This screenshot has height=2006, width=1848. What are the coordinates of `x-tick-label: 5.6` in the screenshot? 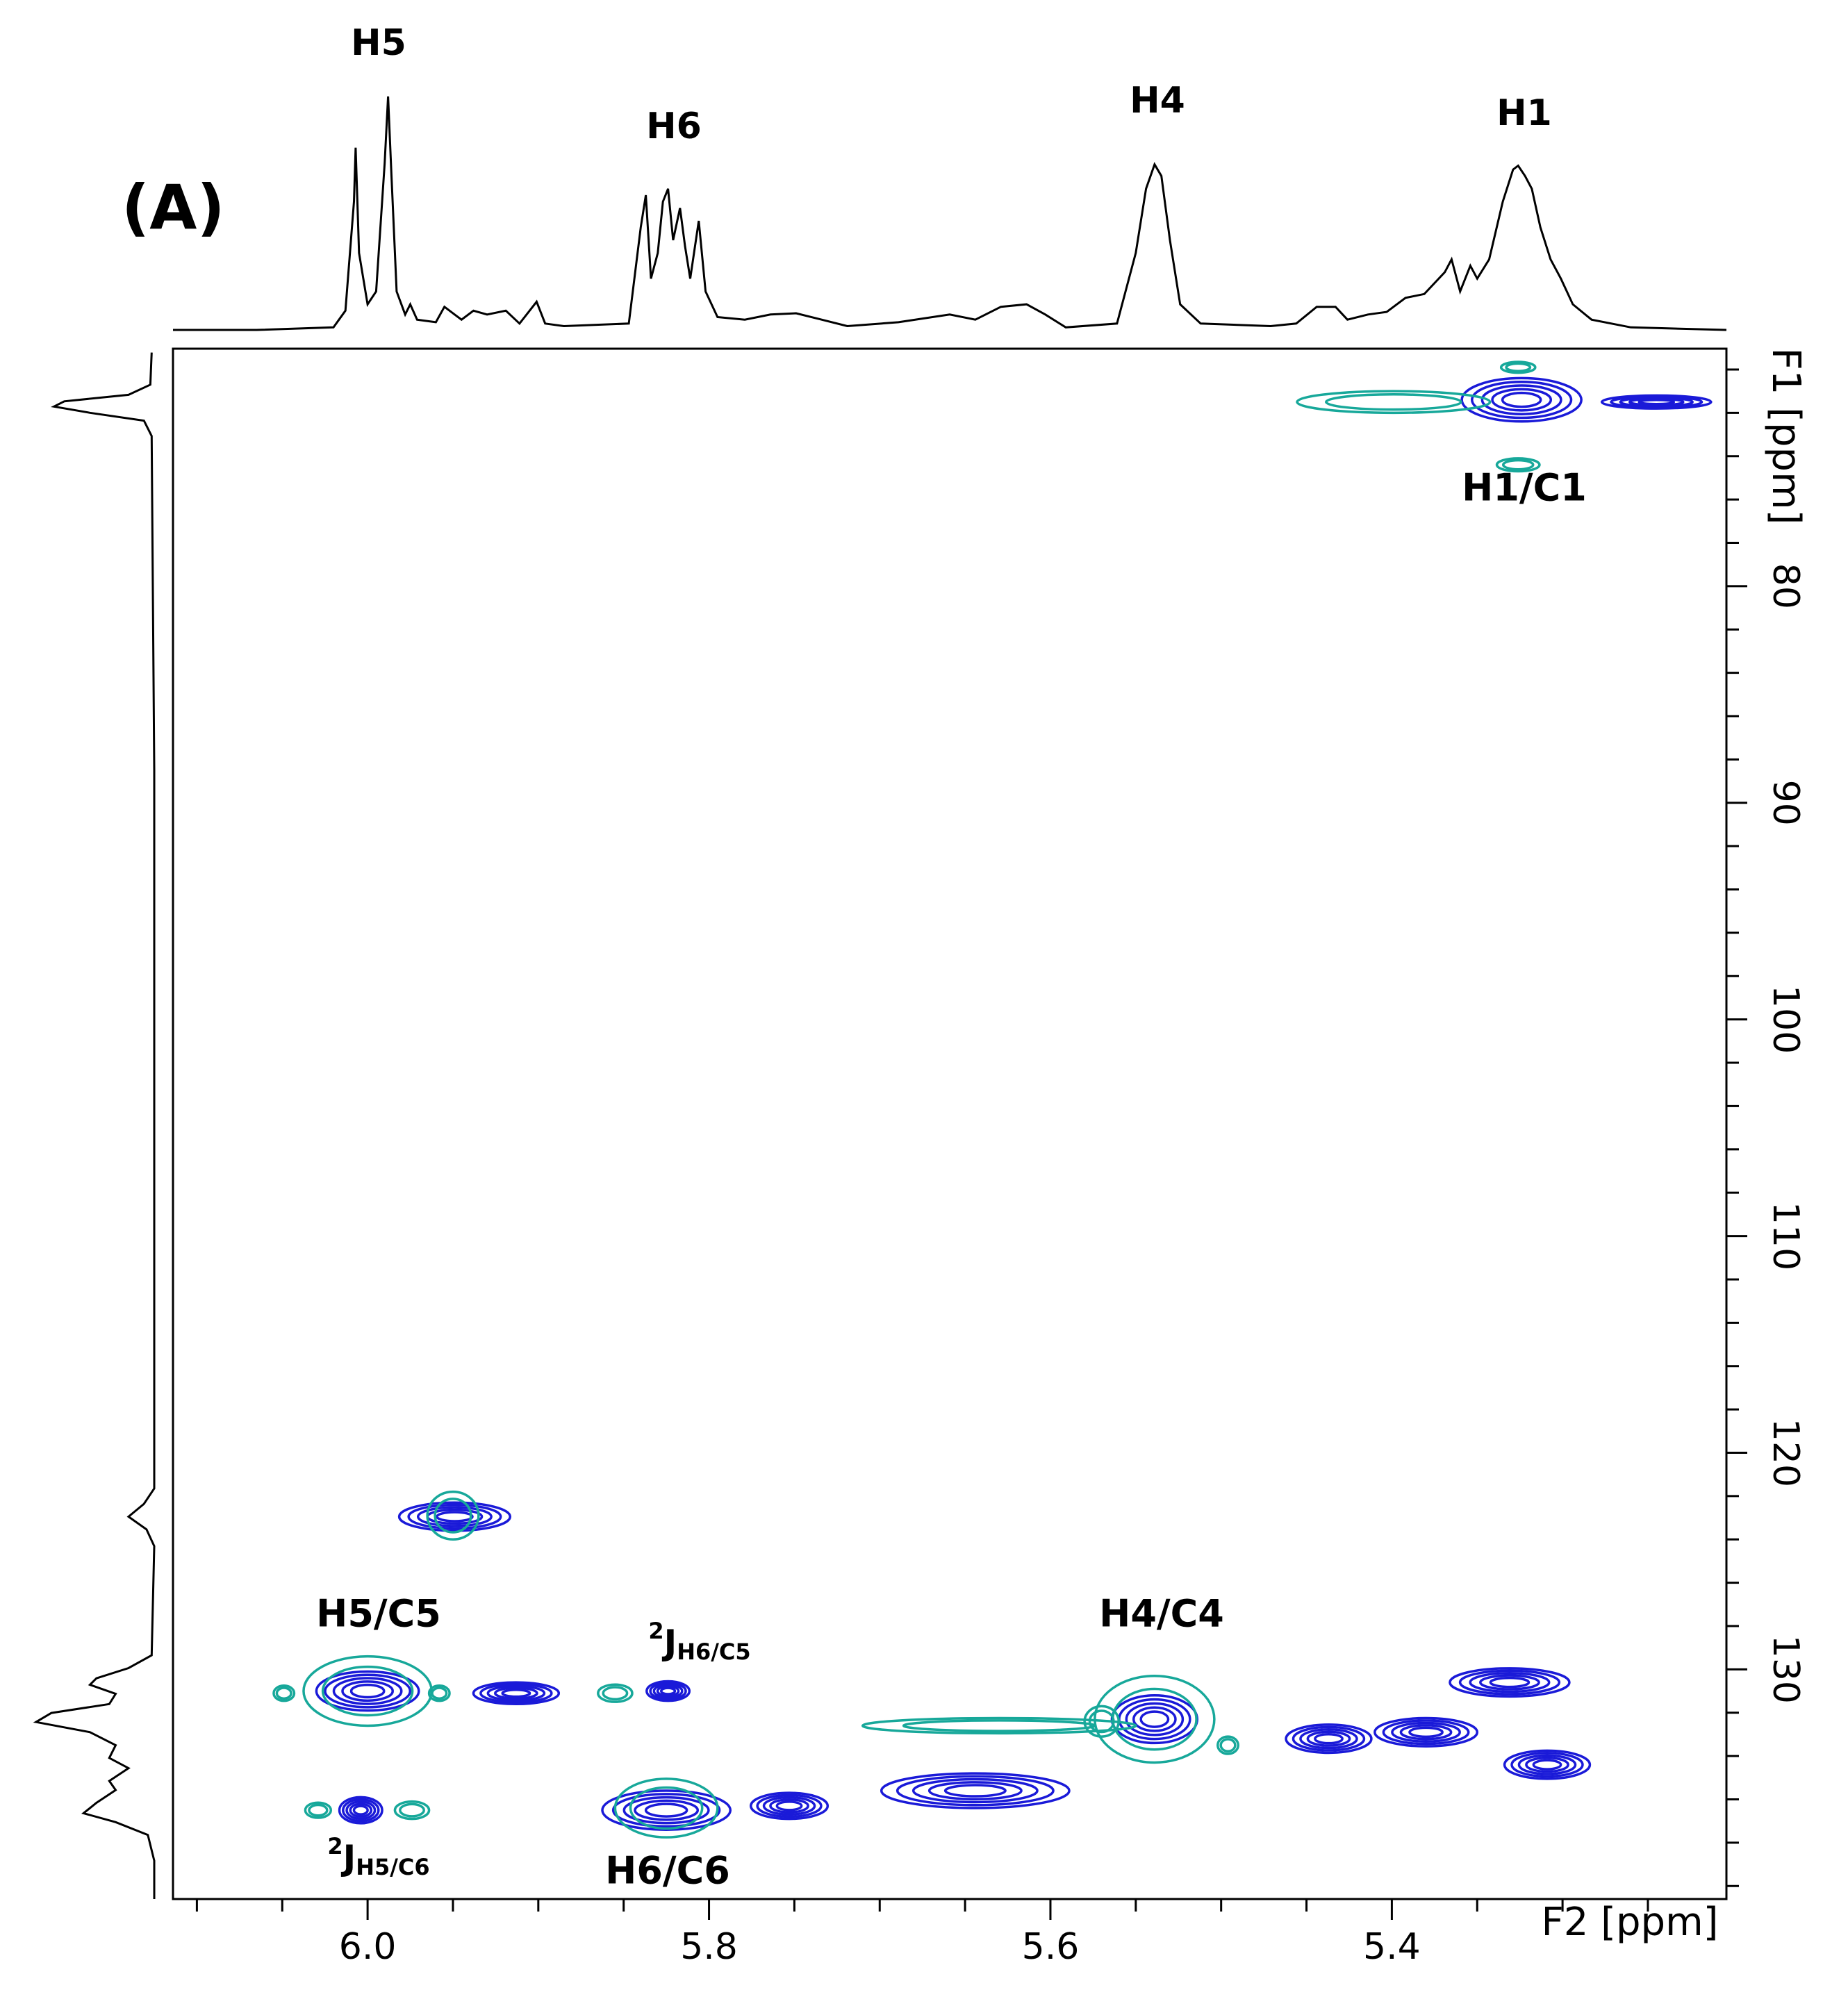 It's located at (1051, 1947).